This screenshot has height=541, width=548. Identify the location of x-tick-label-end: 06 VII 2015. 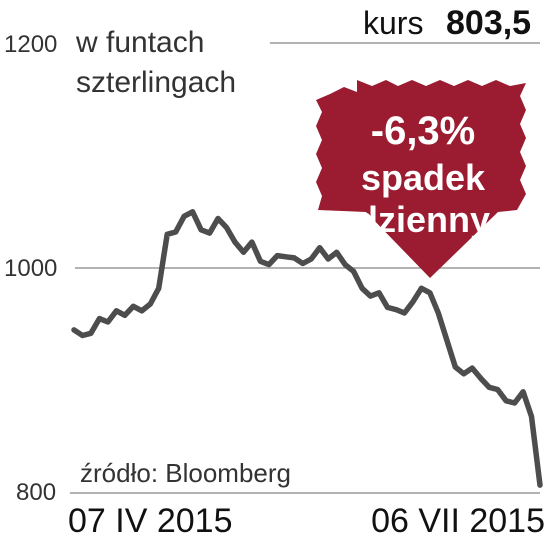
(458, 521).